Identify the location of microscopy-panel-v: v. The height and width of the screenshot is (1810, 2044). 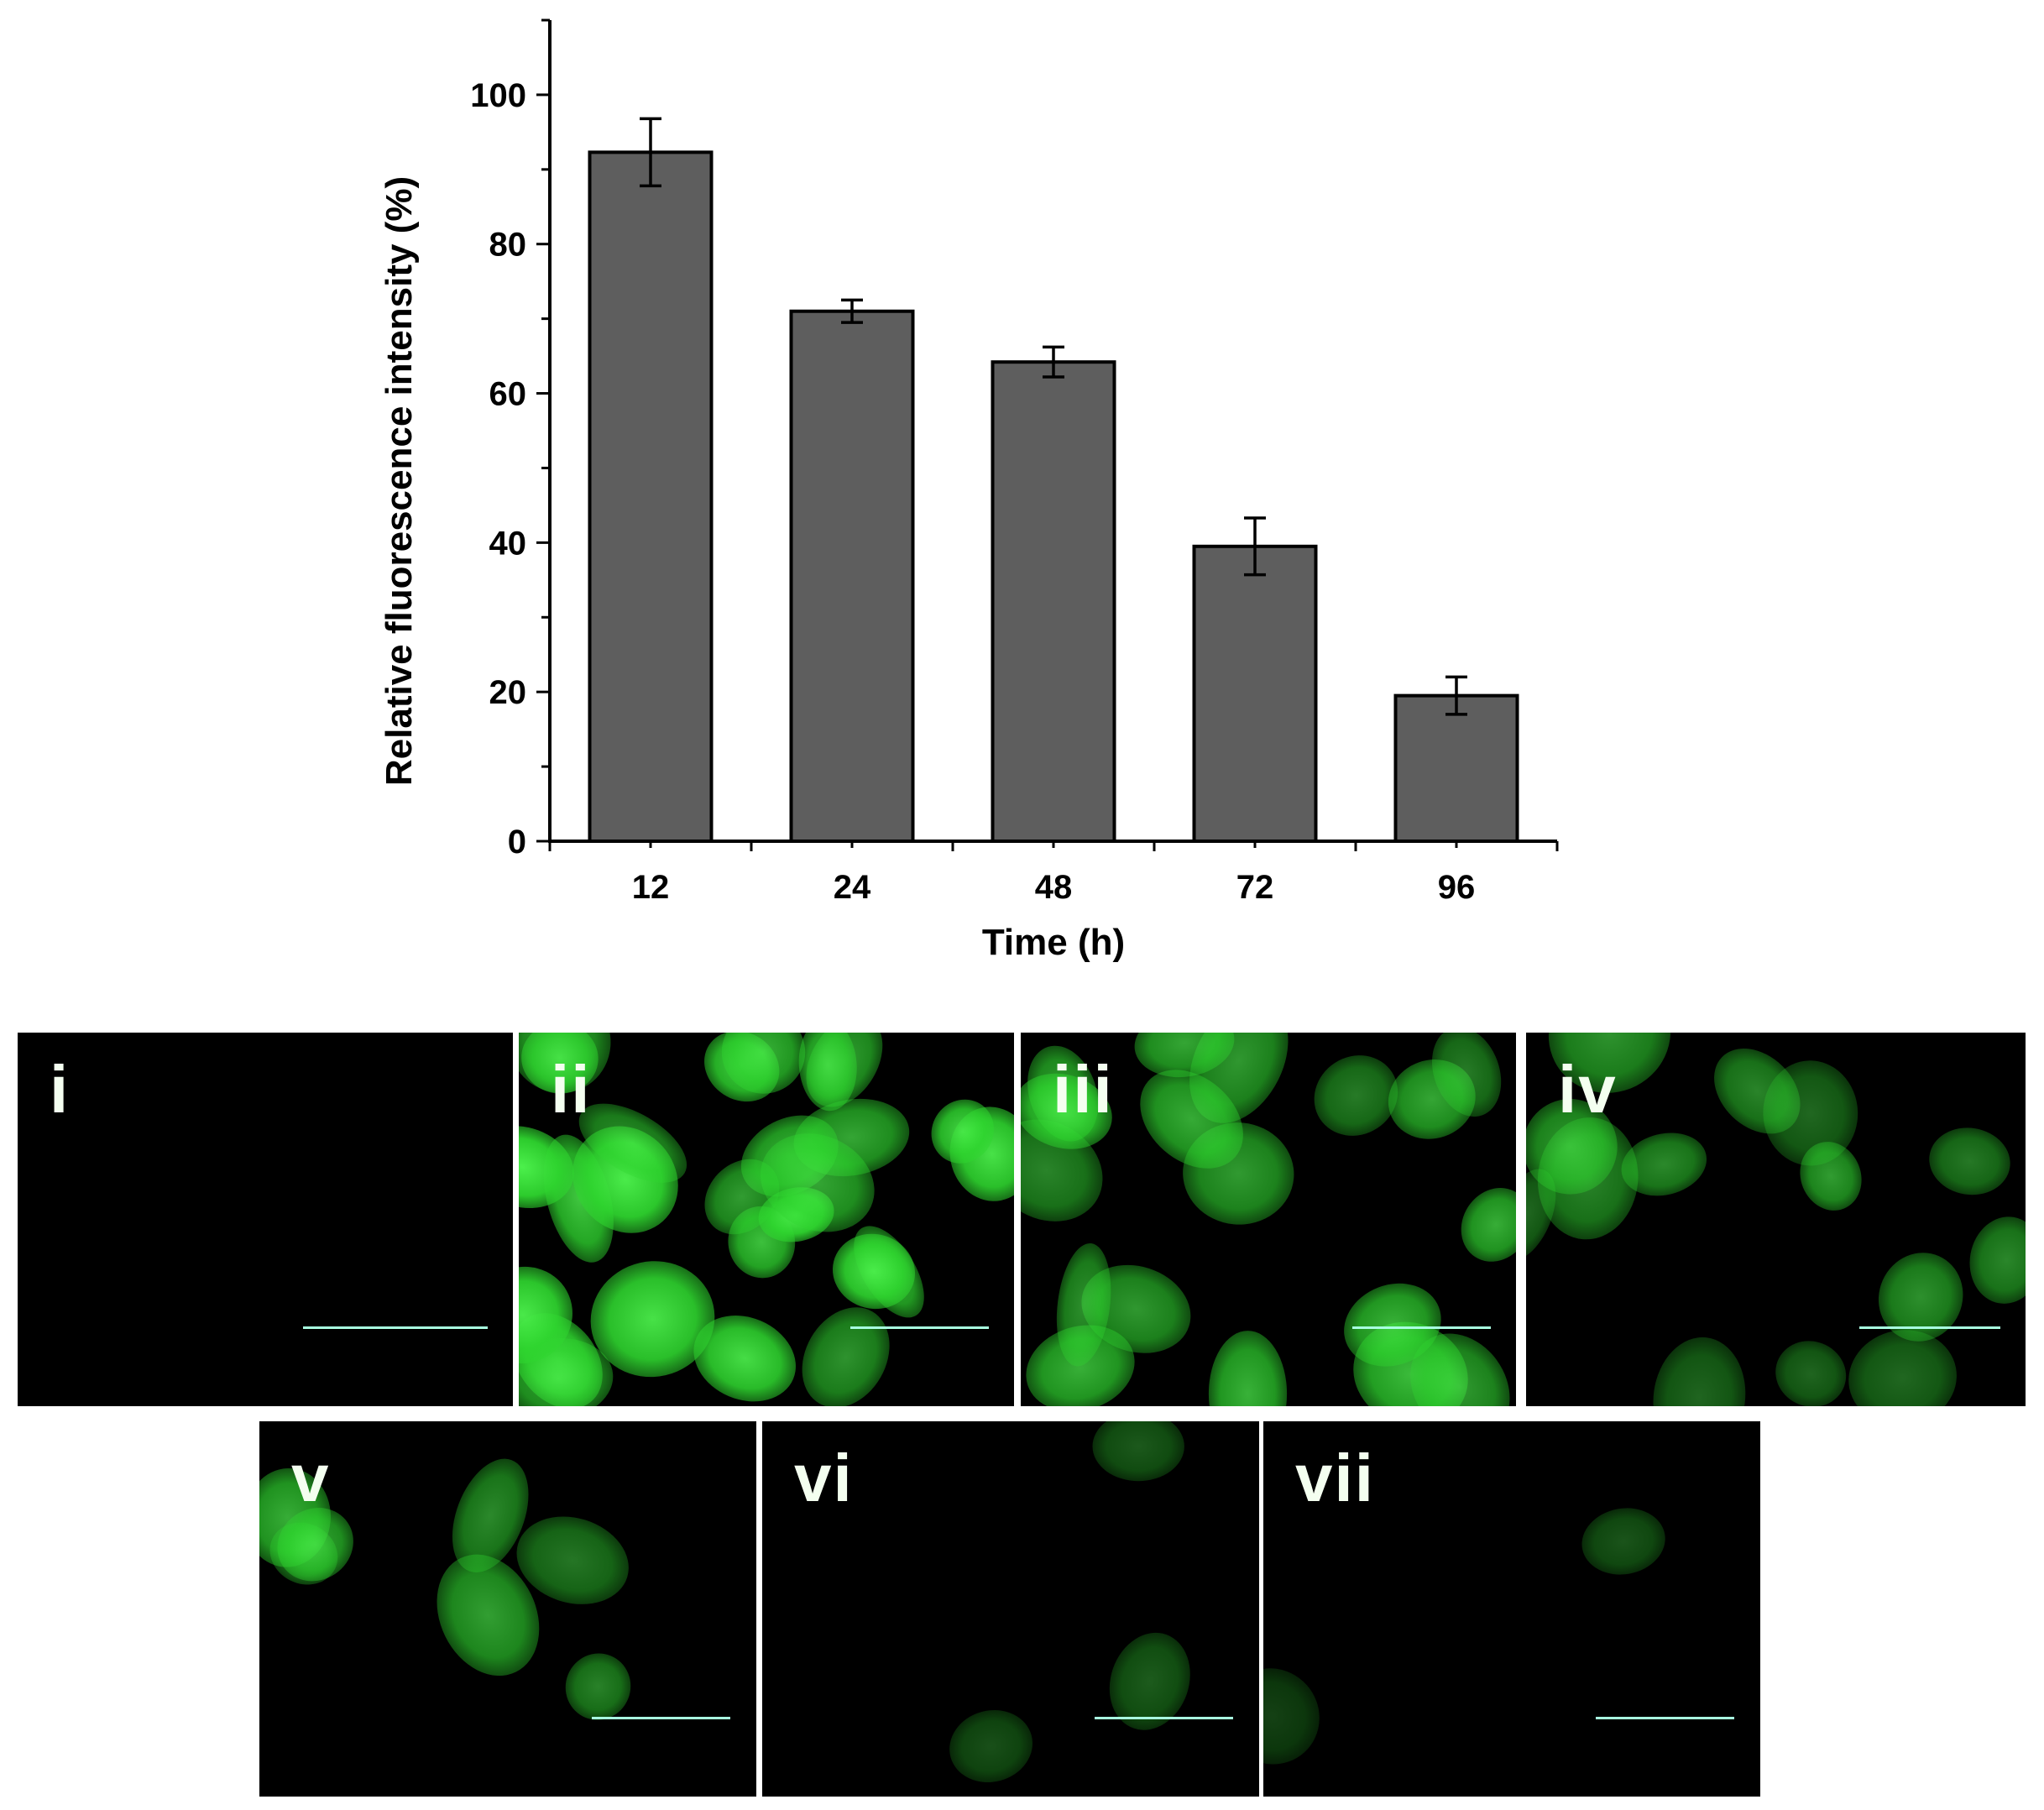
(507, 1609).